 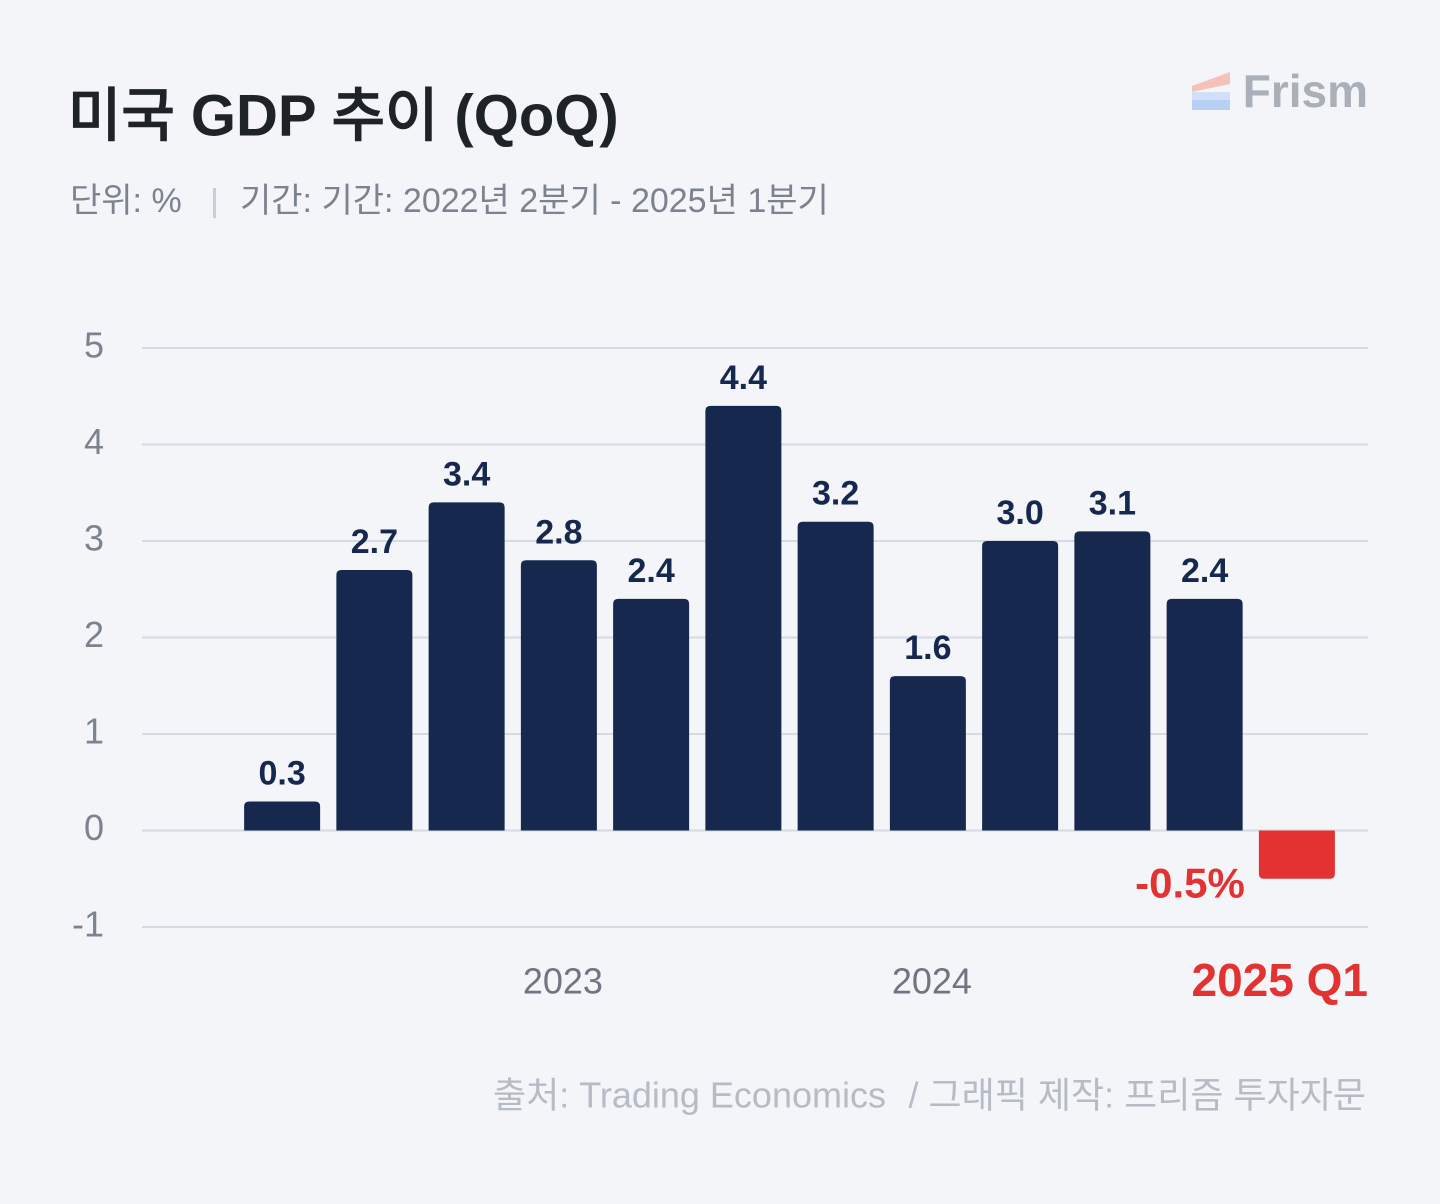 What do you see at coordinates (1112, 503) in the screenshot?
I see `value-label: 3.1` at bounding box center [1112, 503].